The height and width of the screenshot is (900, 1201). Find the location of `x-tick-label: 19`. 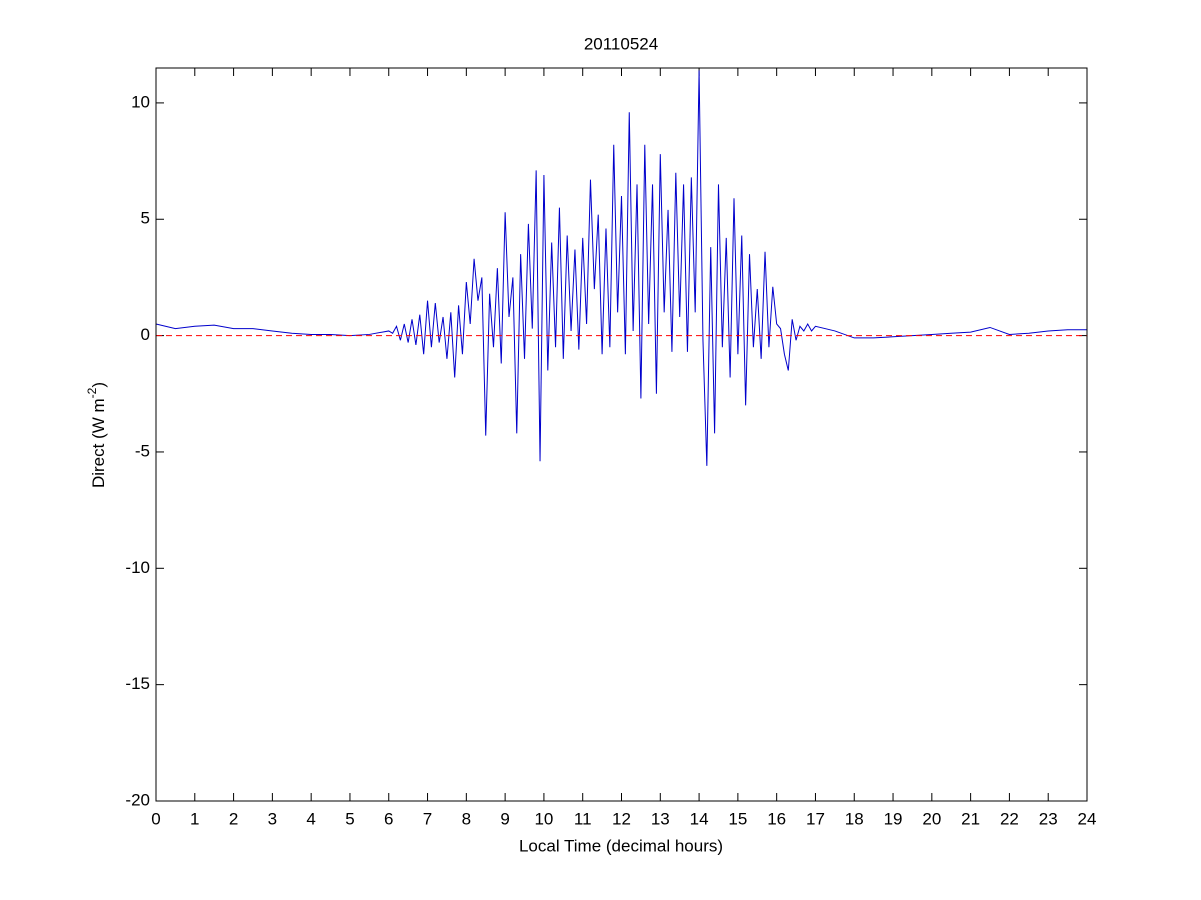

x-tick-label: 19 is located at coordinates (893, 818).